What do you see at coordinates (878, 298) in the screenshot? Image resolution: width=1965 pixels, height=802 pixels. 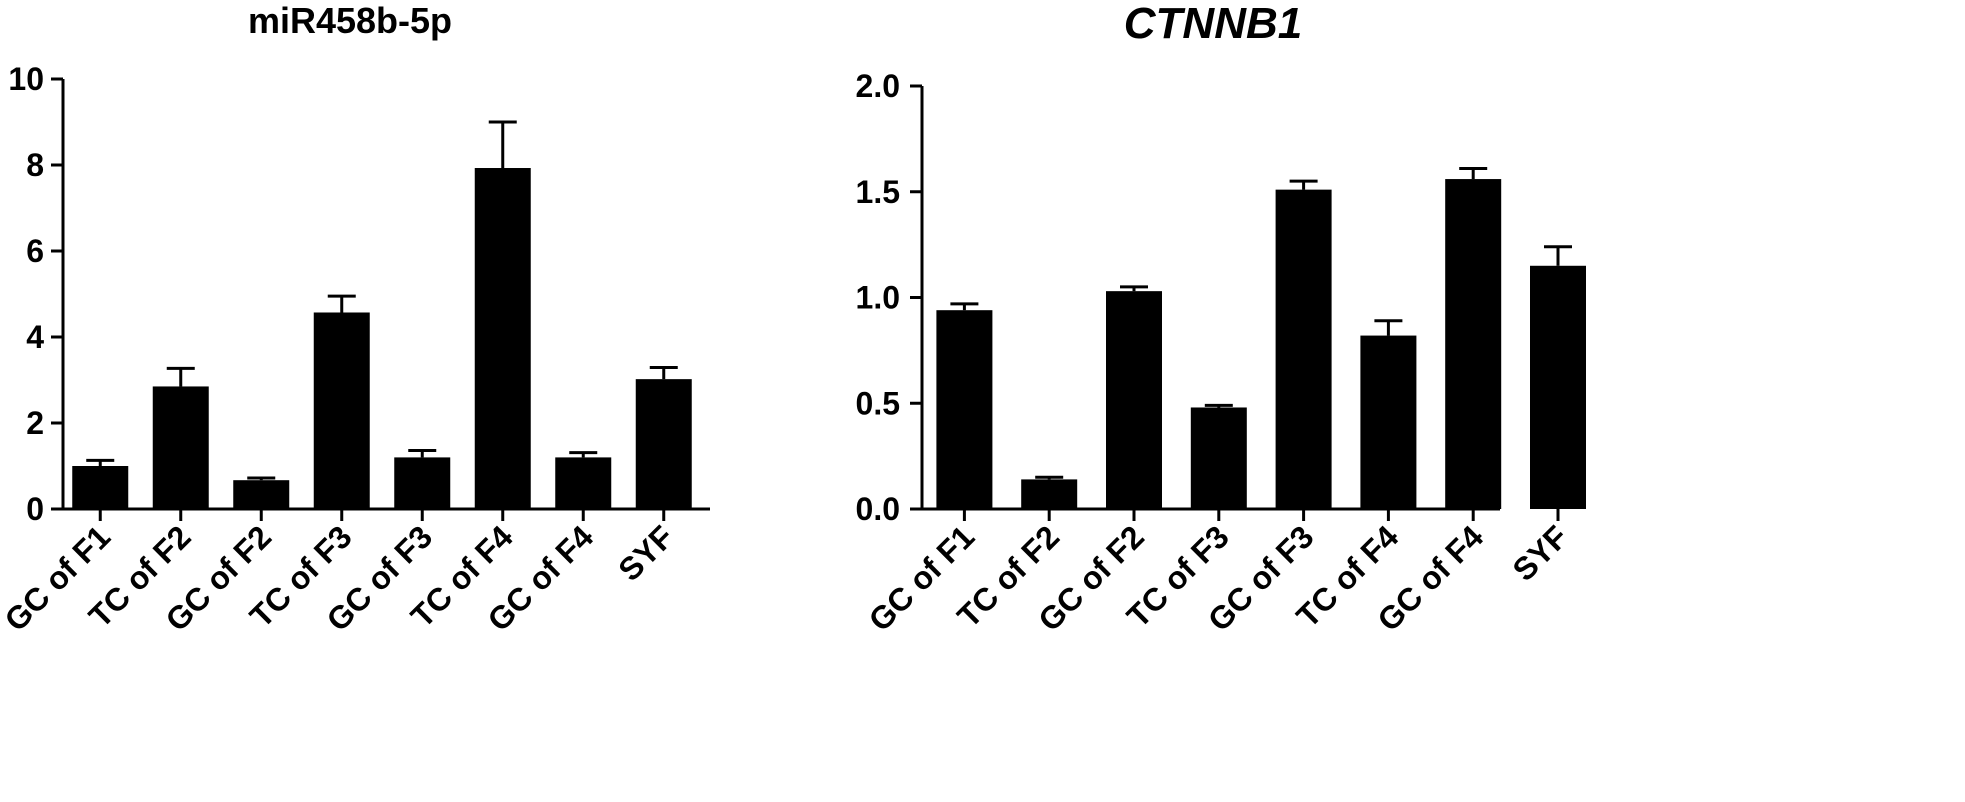 I see `y-tick-label: 1.0` at bounding box center [878, 298].